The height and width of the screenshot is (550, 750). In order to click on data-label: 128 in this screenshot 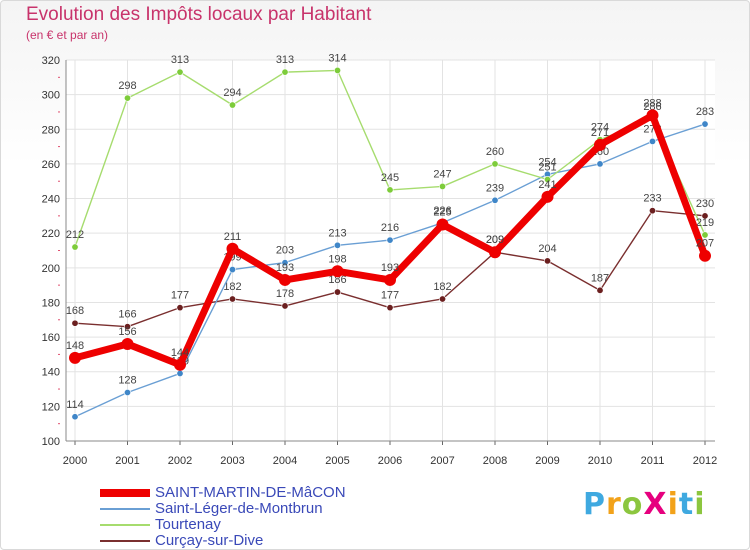, I will do `click(127, 381)`.